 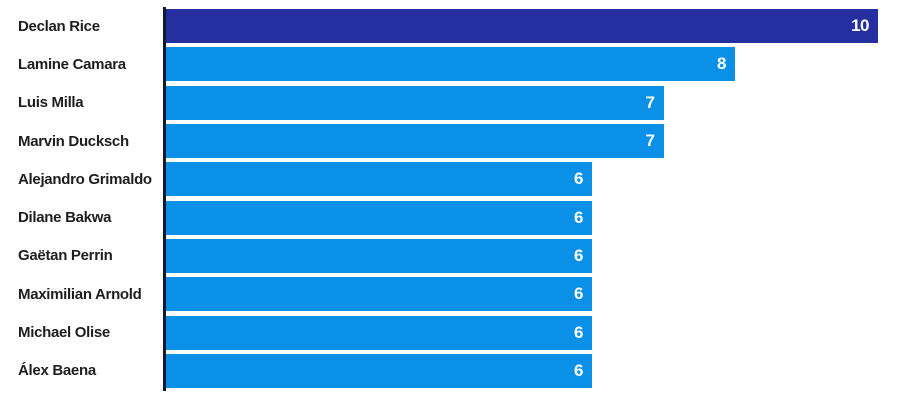 What do you see at coordinates (164, 199) in the screenshot?
I see `y-axis-line` at bounding box center [164, 199].